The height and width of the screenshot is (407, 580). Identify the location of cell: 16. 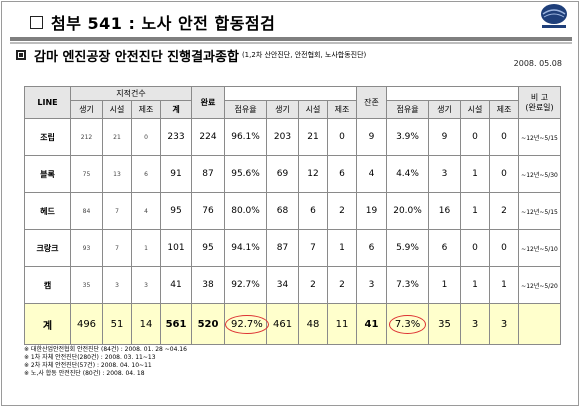
(445, 211).